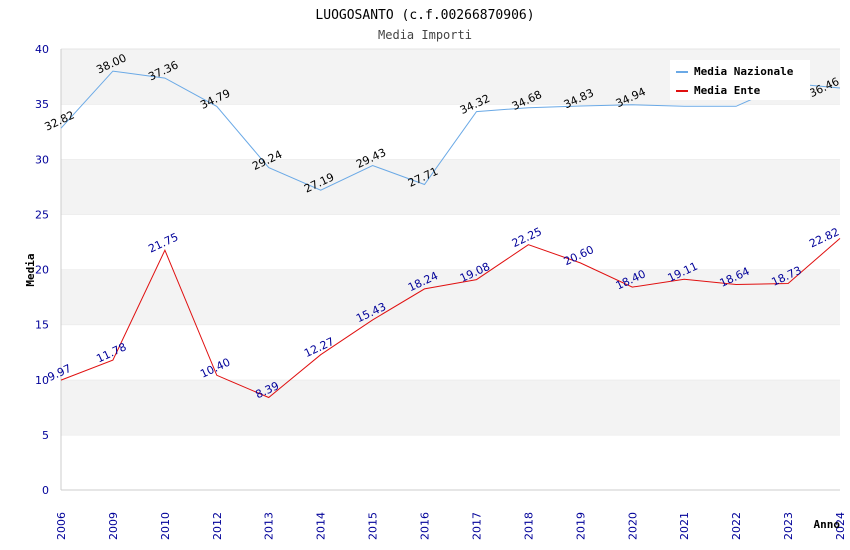 The height and width of the screenshot is (550, 850). Describe the element at coordinates (42, 104) in the screenshot. I see `y-tick-label: 35` at that location.